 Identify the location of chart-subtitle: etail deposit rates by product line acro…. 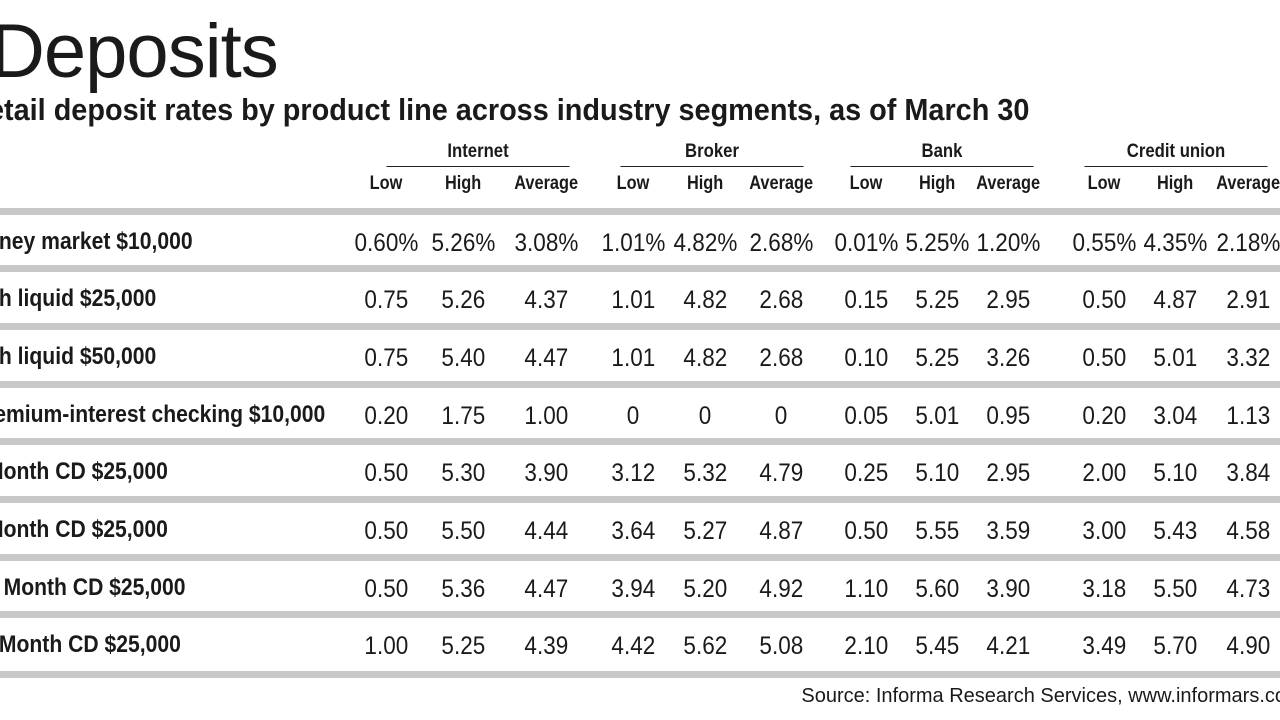
(515, 109).